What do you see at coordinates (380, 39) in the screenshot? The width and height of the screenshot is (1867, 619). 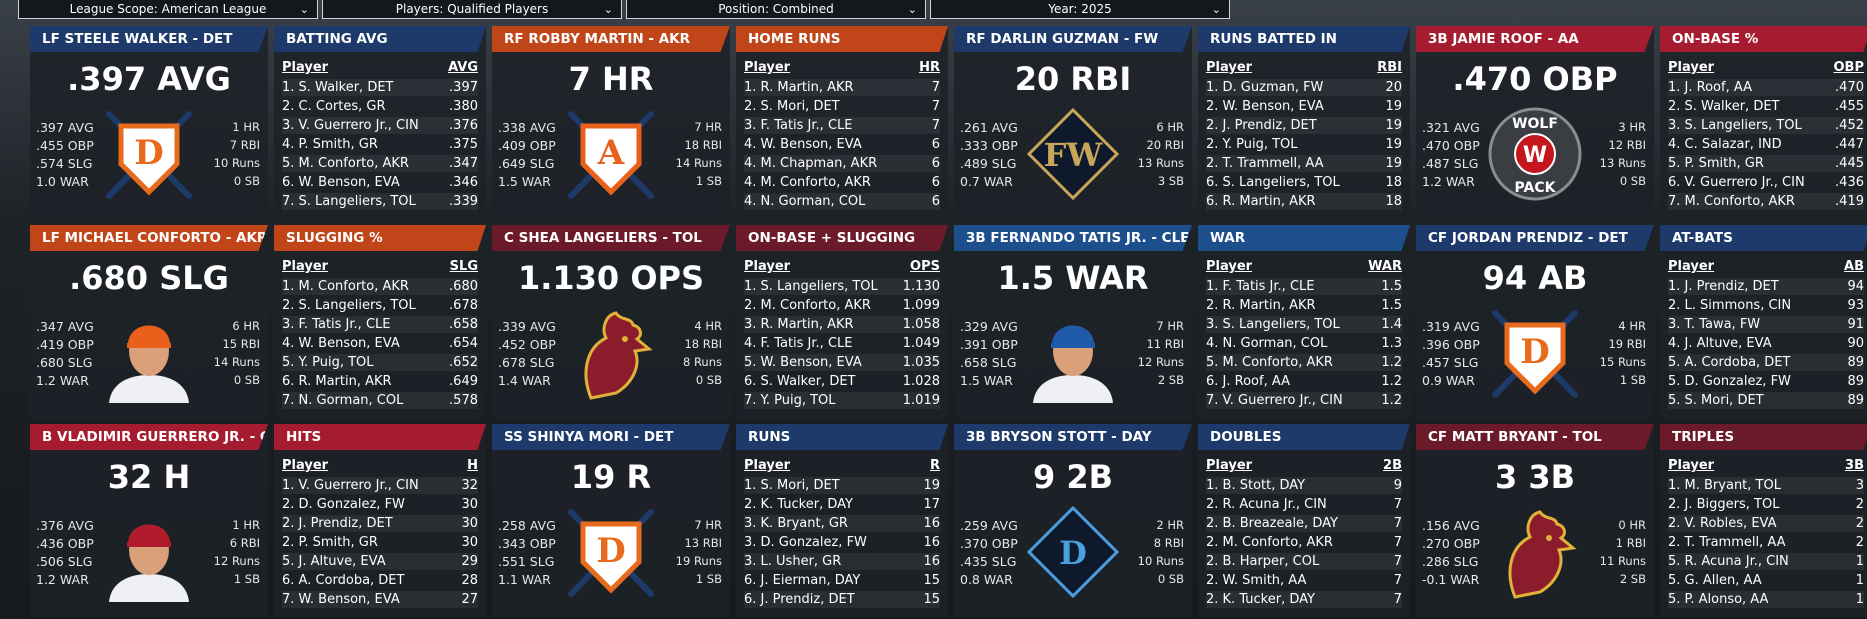 I see `board-title: BATTING AVG` at bounding box center [380, 39].